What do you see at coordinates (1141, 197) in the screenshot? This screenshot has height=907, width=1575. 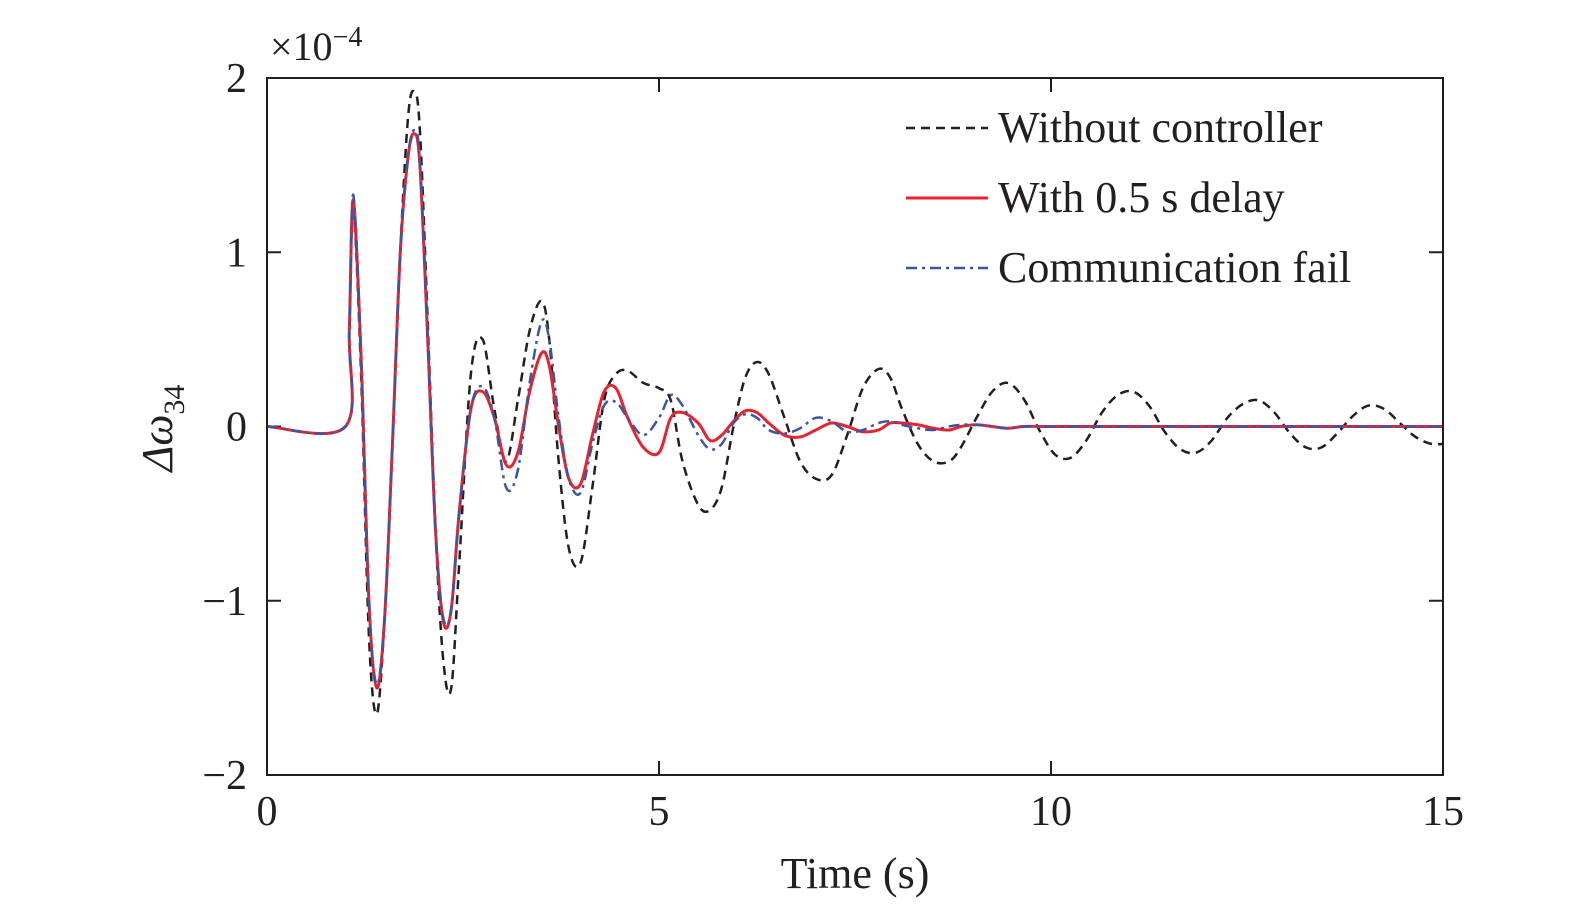 I see `legend-label: With 0.5 s delay` at bounding box center [1141, 197].